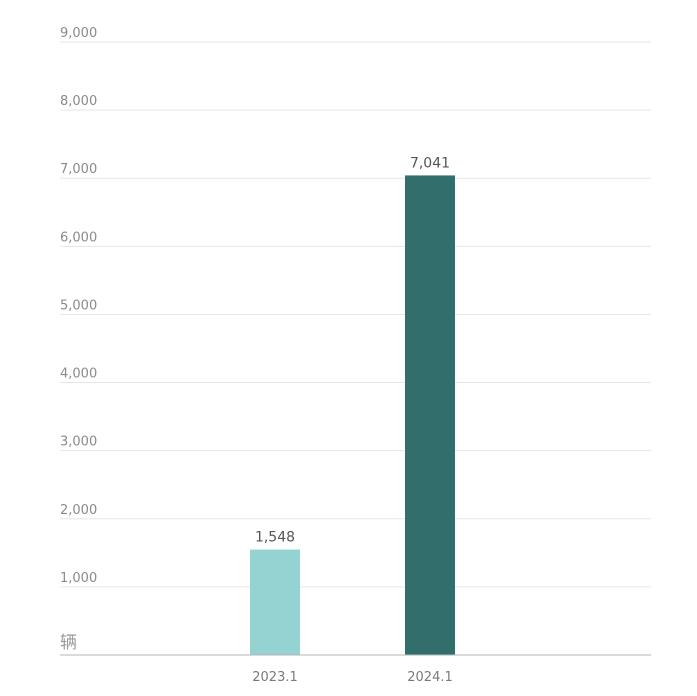 This screenshot has height=696, width=697. I want to click on y-tick-label: 9,000, so click(78, 33).